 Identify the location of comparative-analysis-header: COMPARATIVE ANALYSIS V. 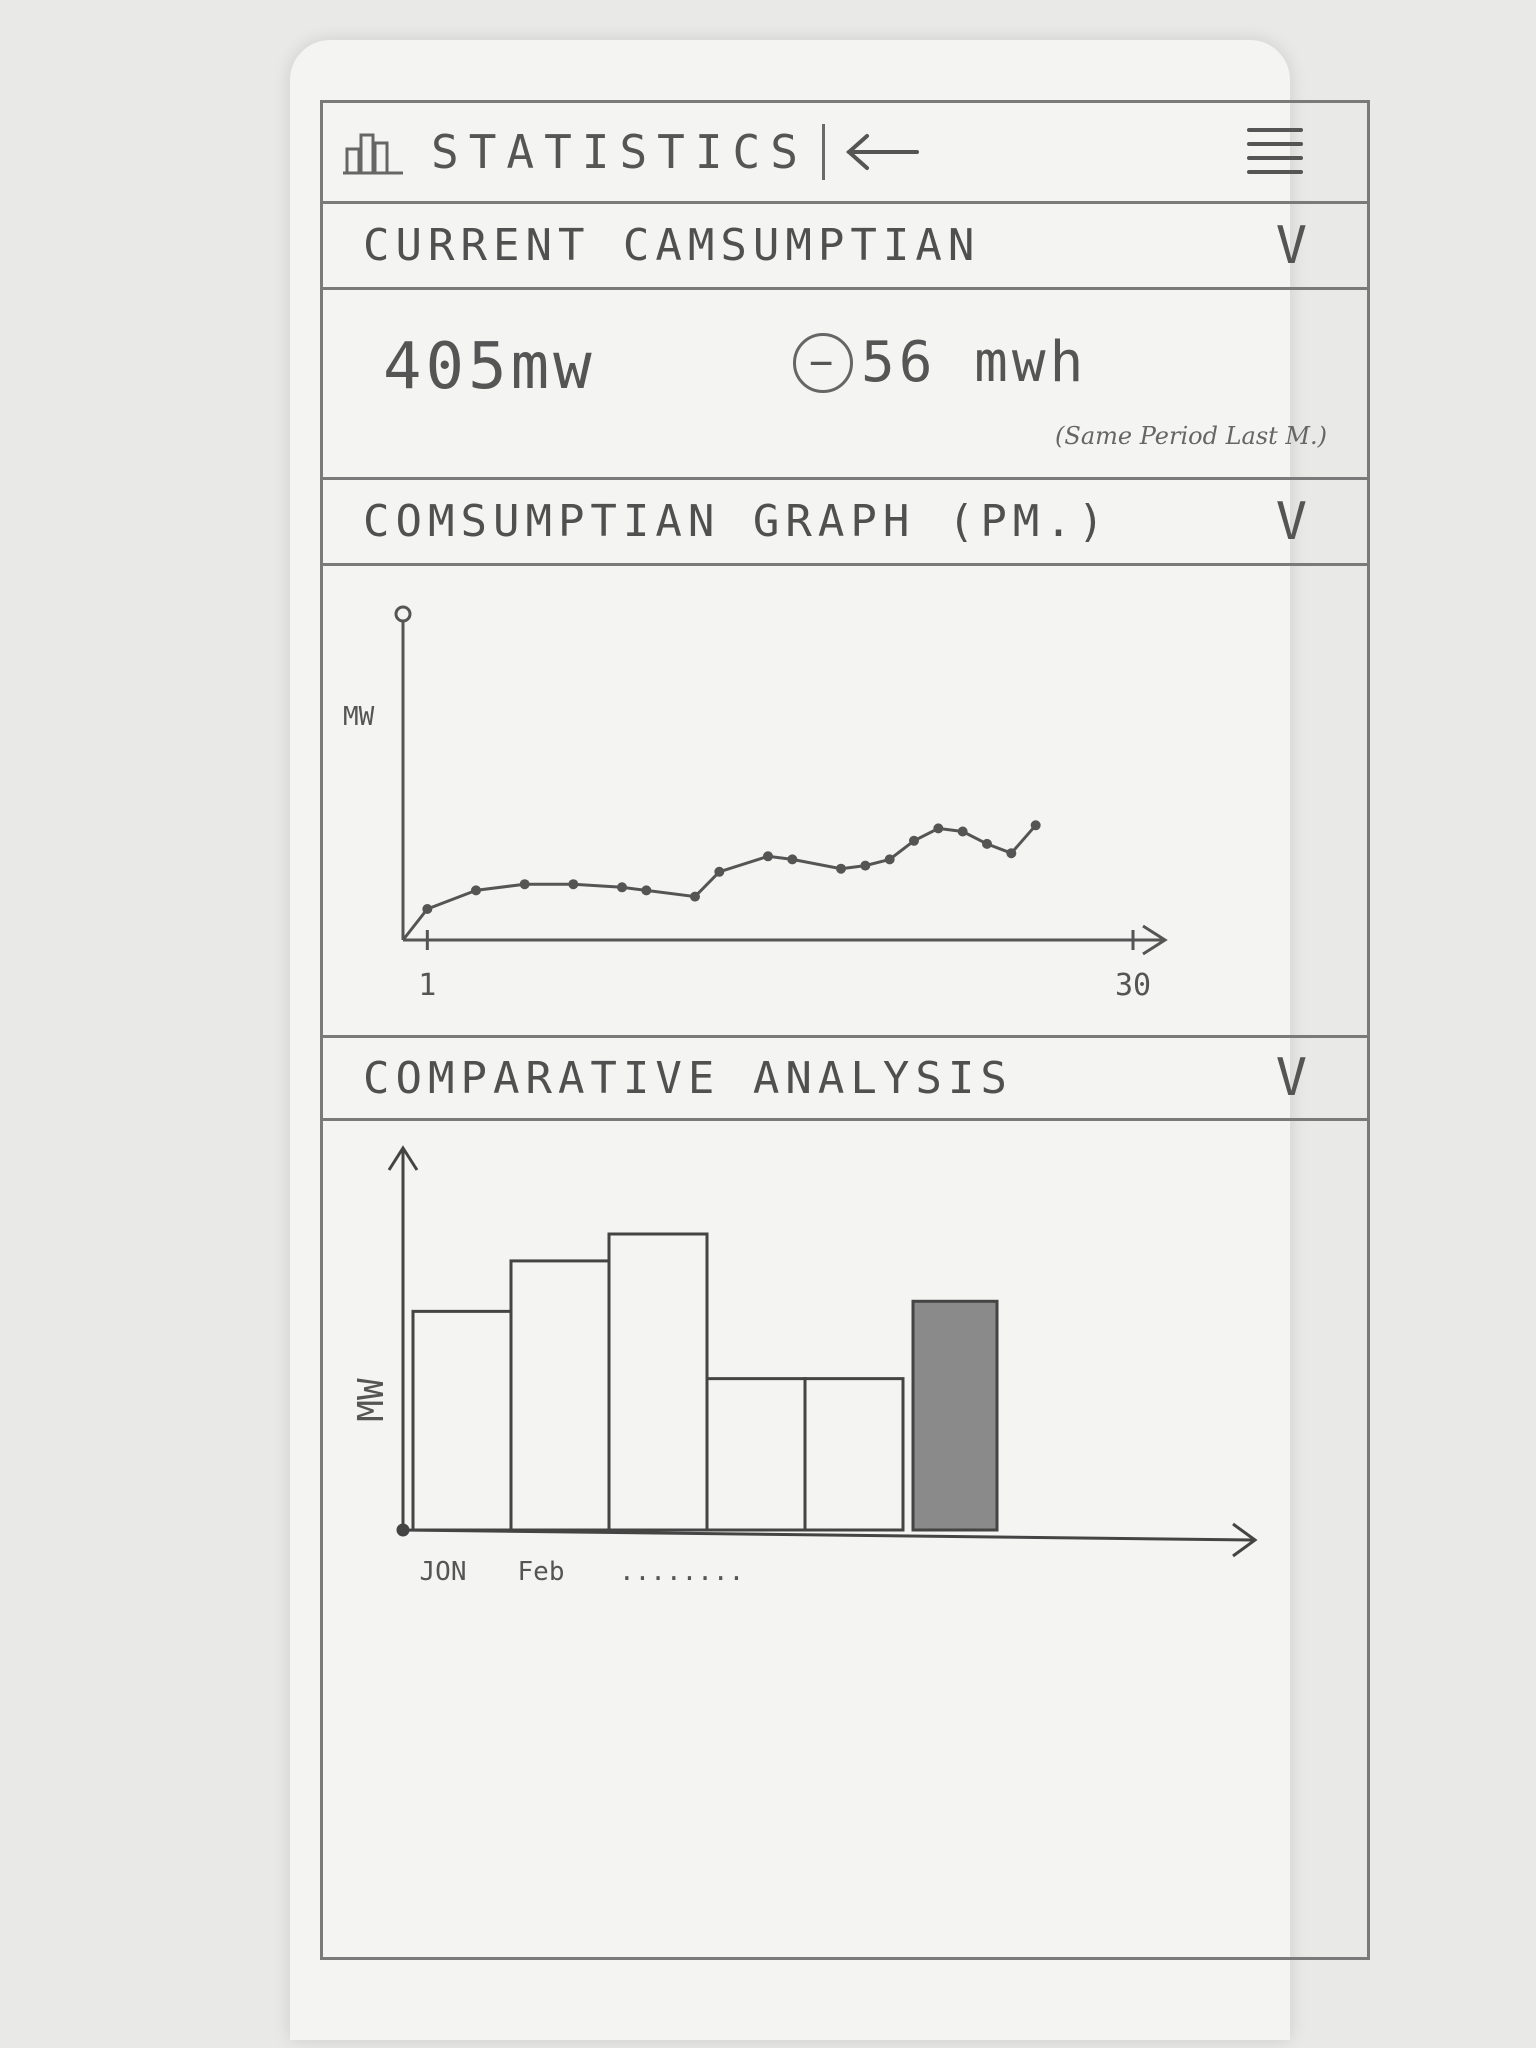
(845, 1078).